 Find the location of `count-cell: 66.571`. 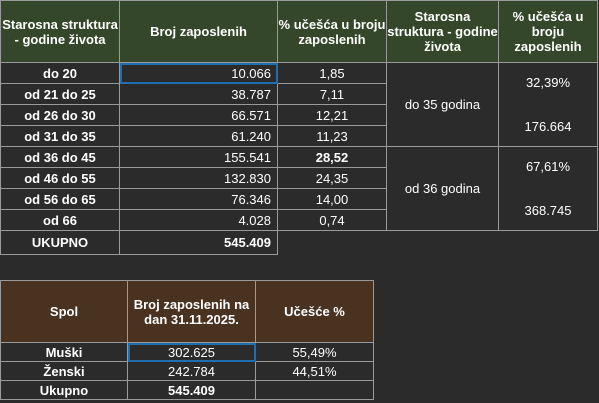

count-cell: 66.571 is located at coordinates (198, 115).